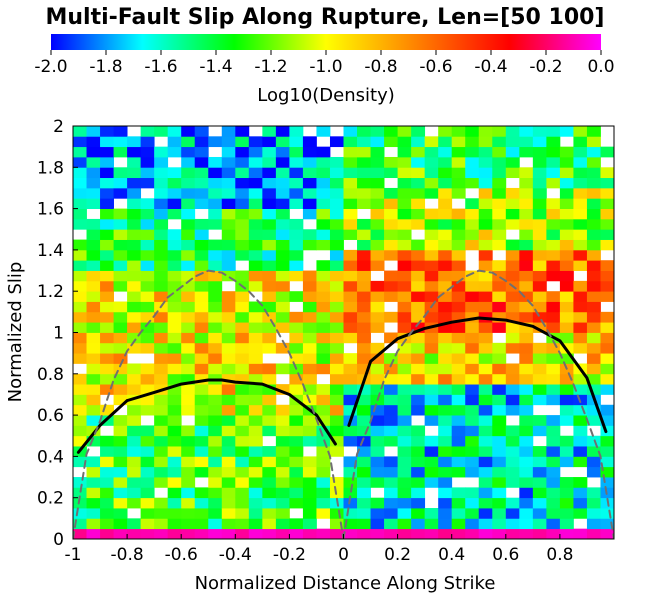  I want to click on colorbar-tick-label: -1.2, so click(270, 67).